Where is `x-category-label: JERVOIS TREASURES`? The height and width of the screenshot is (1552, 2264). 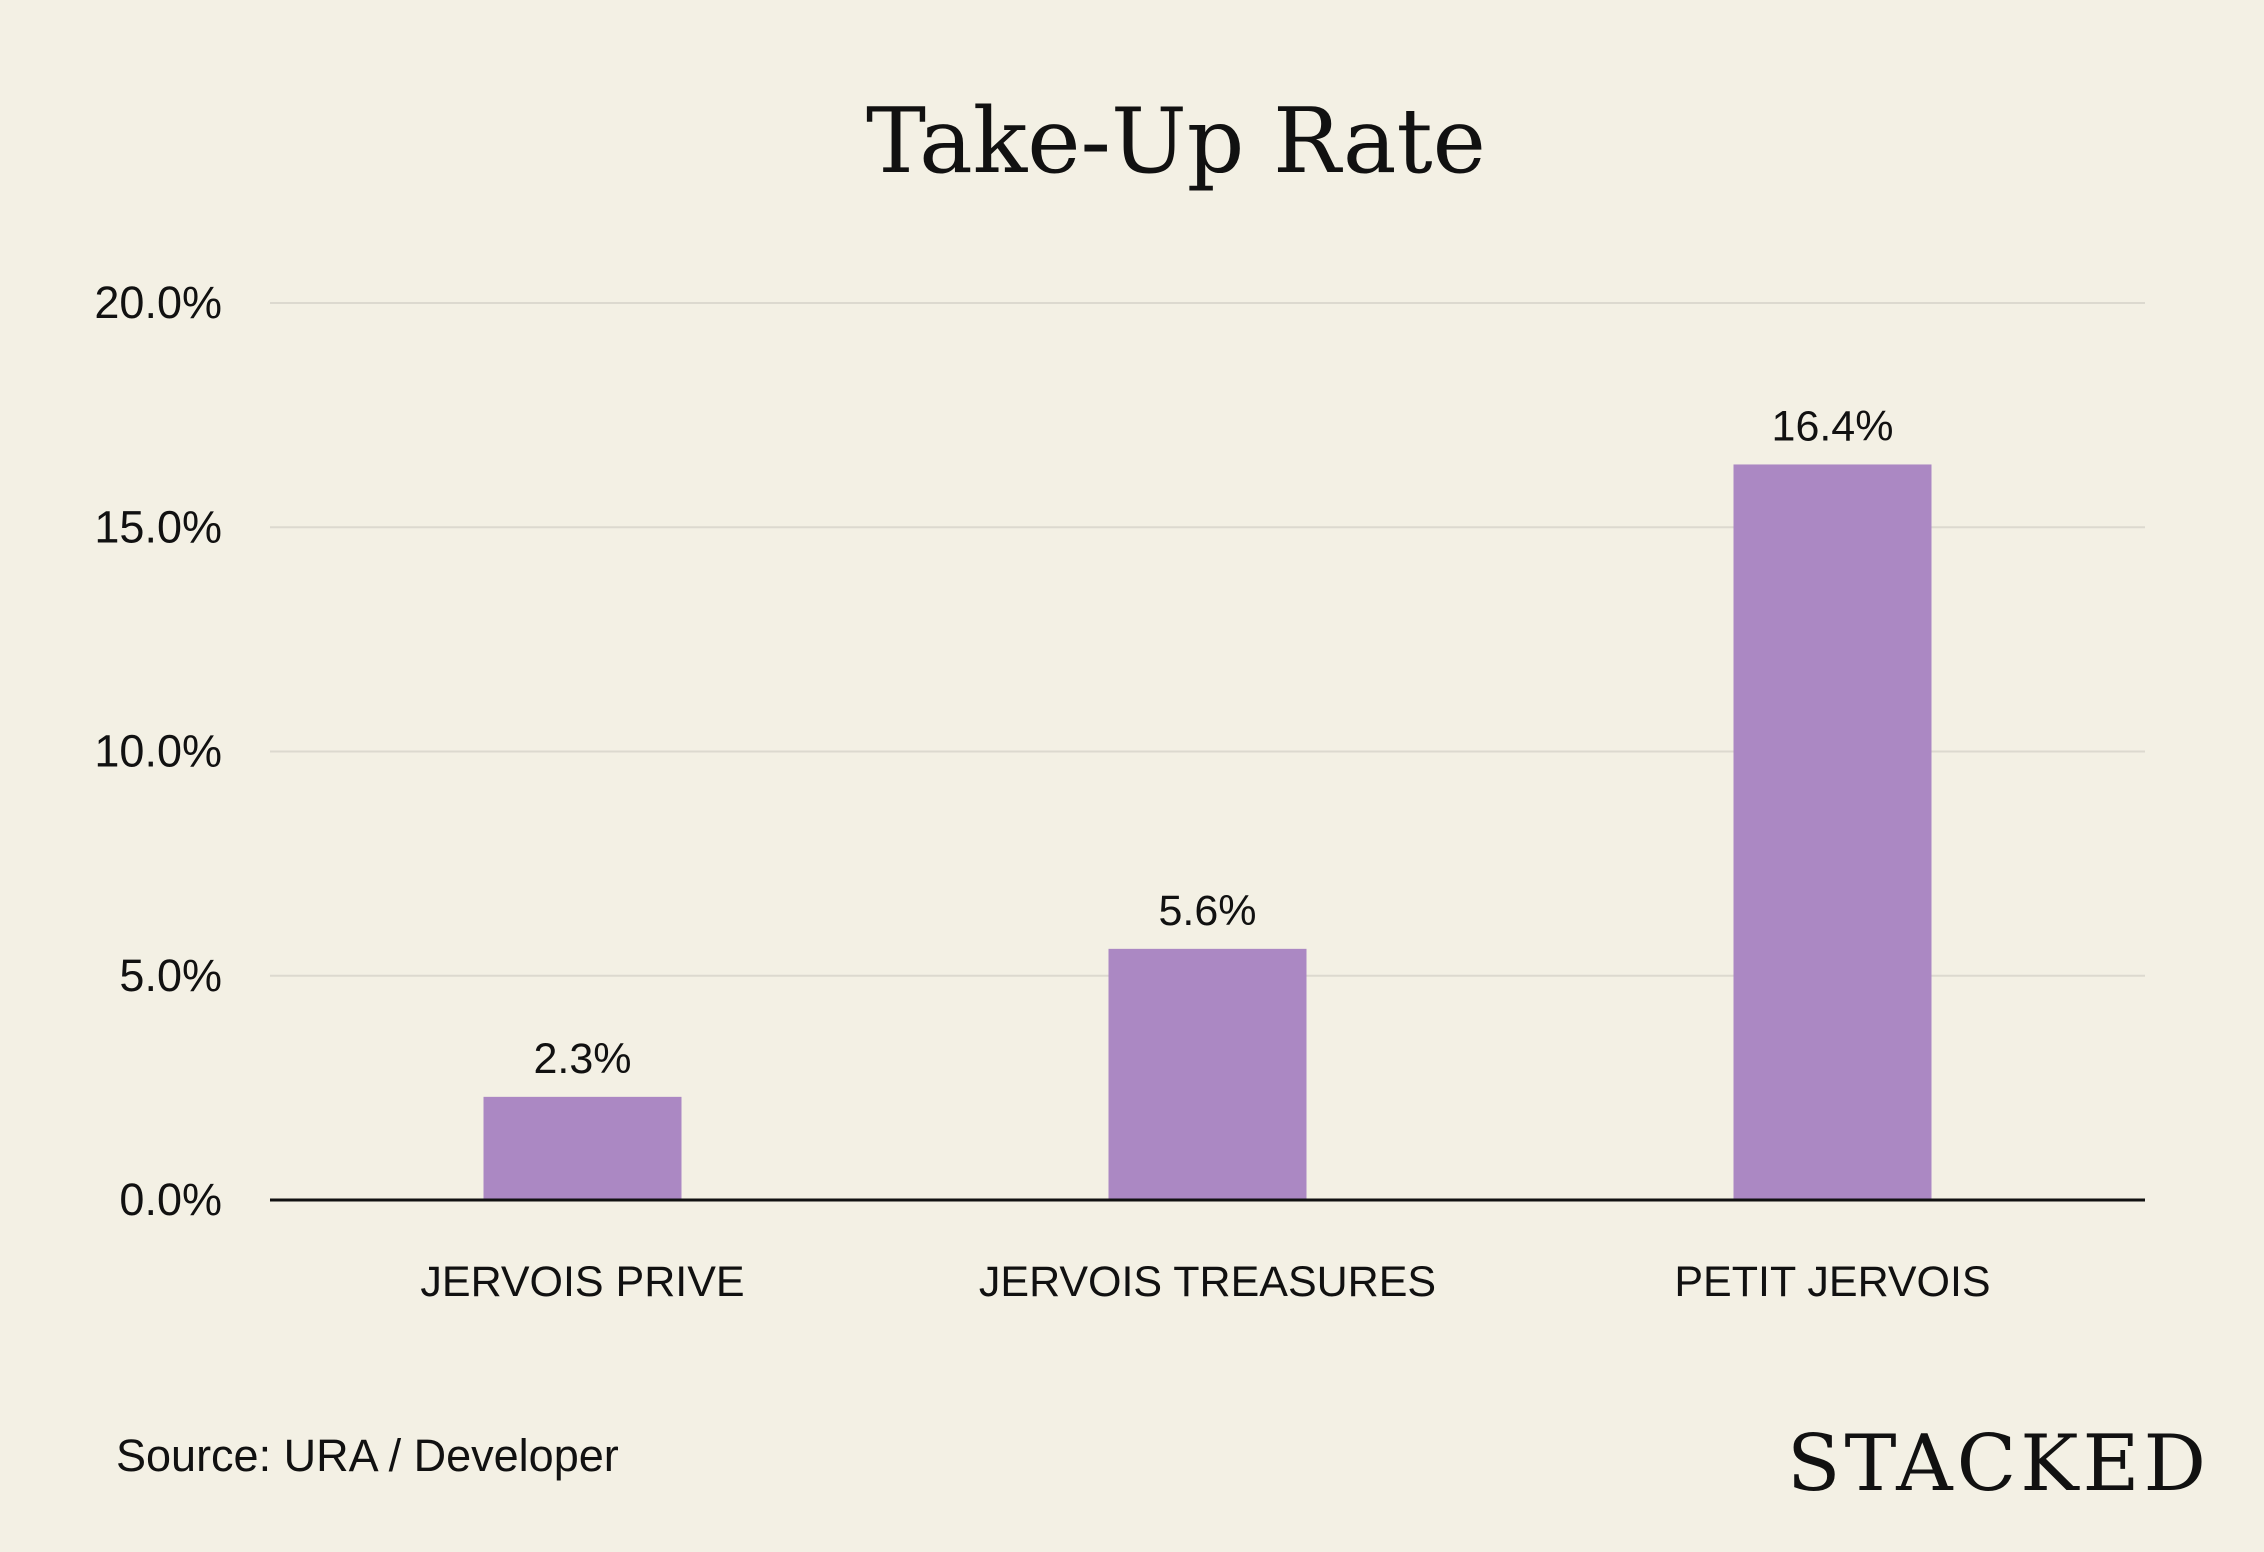
x-category-label: JERVOIS TREASURES is located at coordinates (1207, 1282).